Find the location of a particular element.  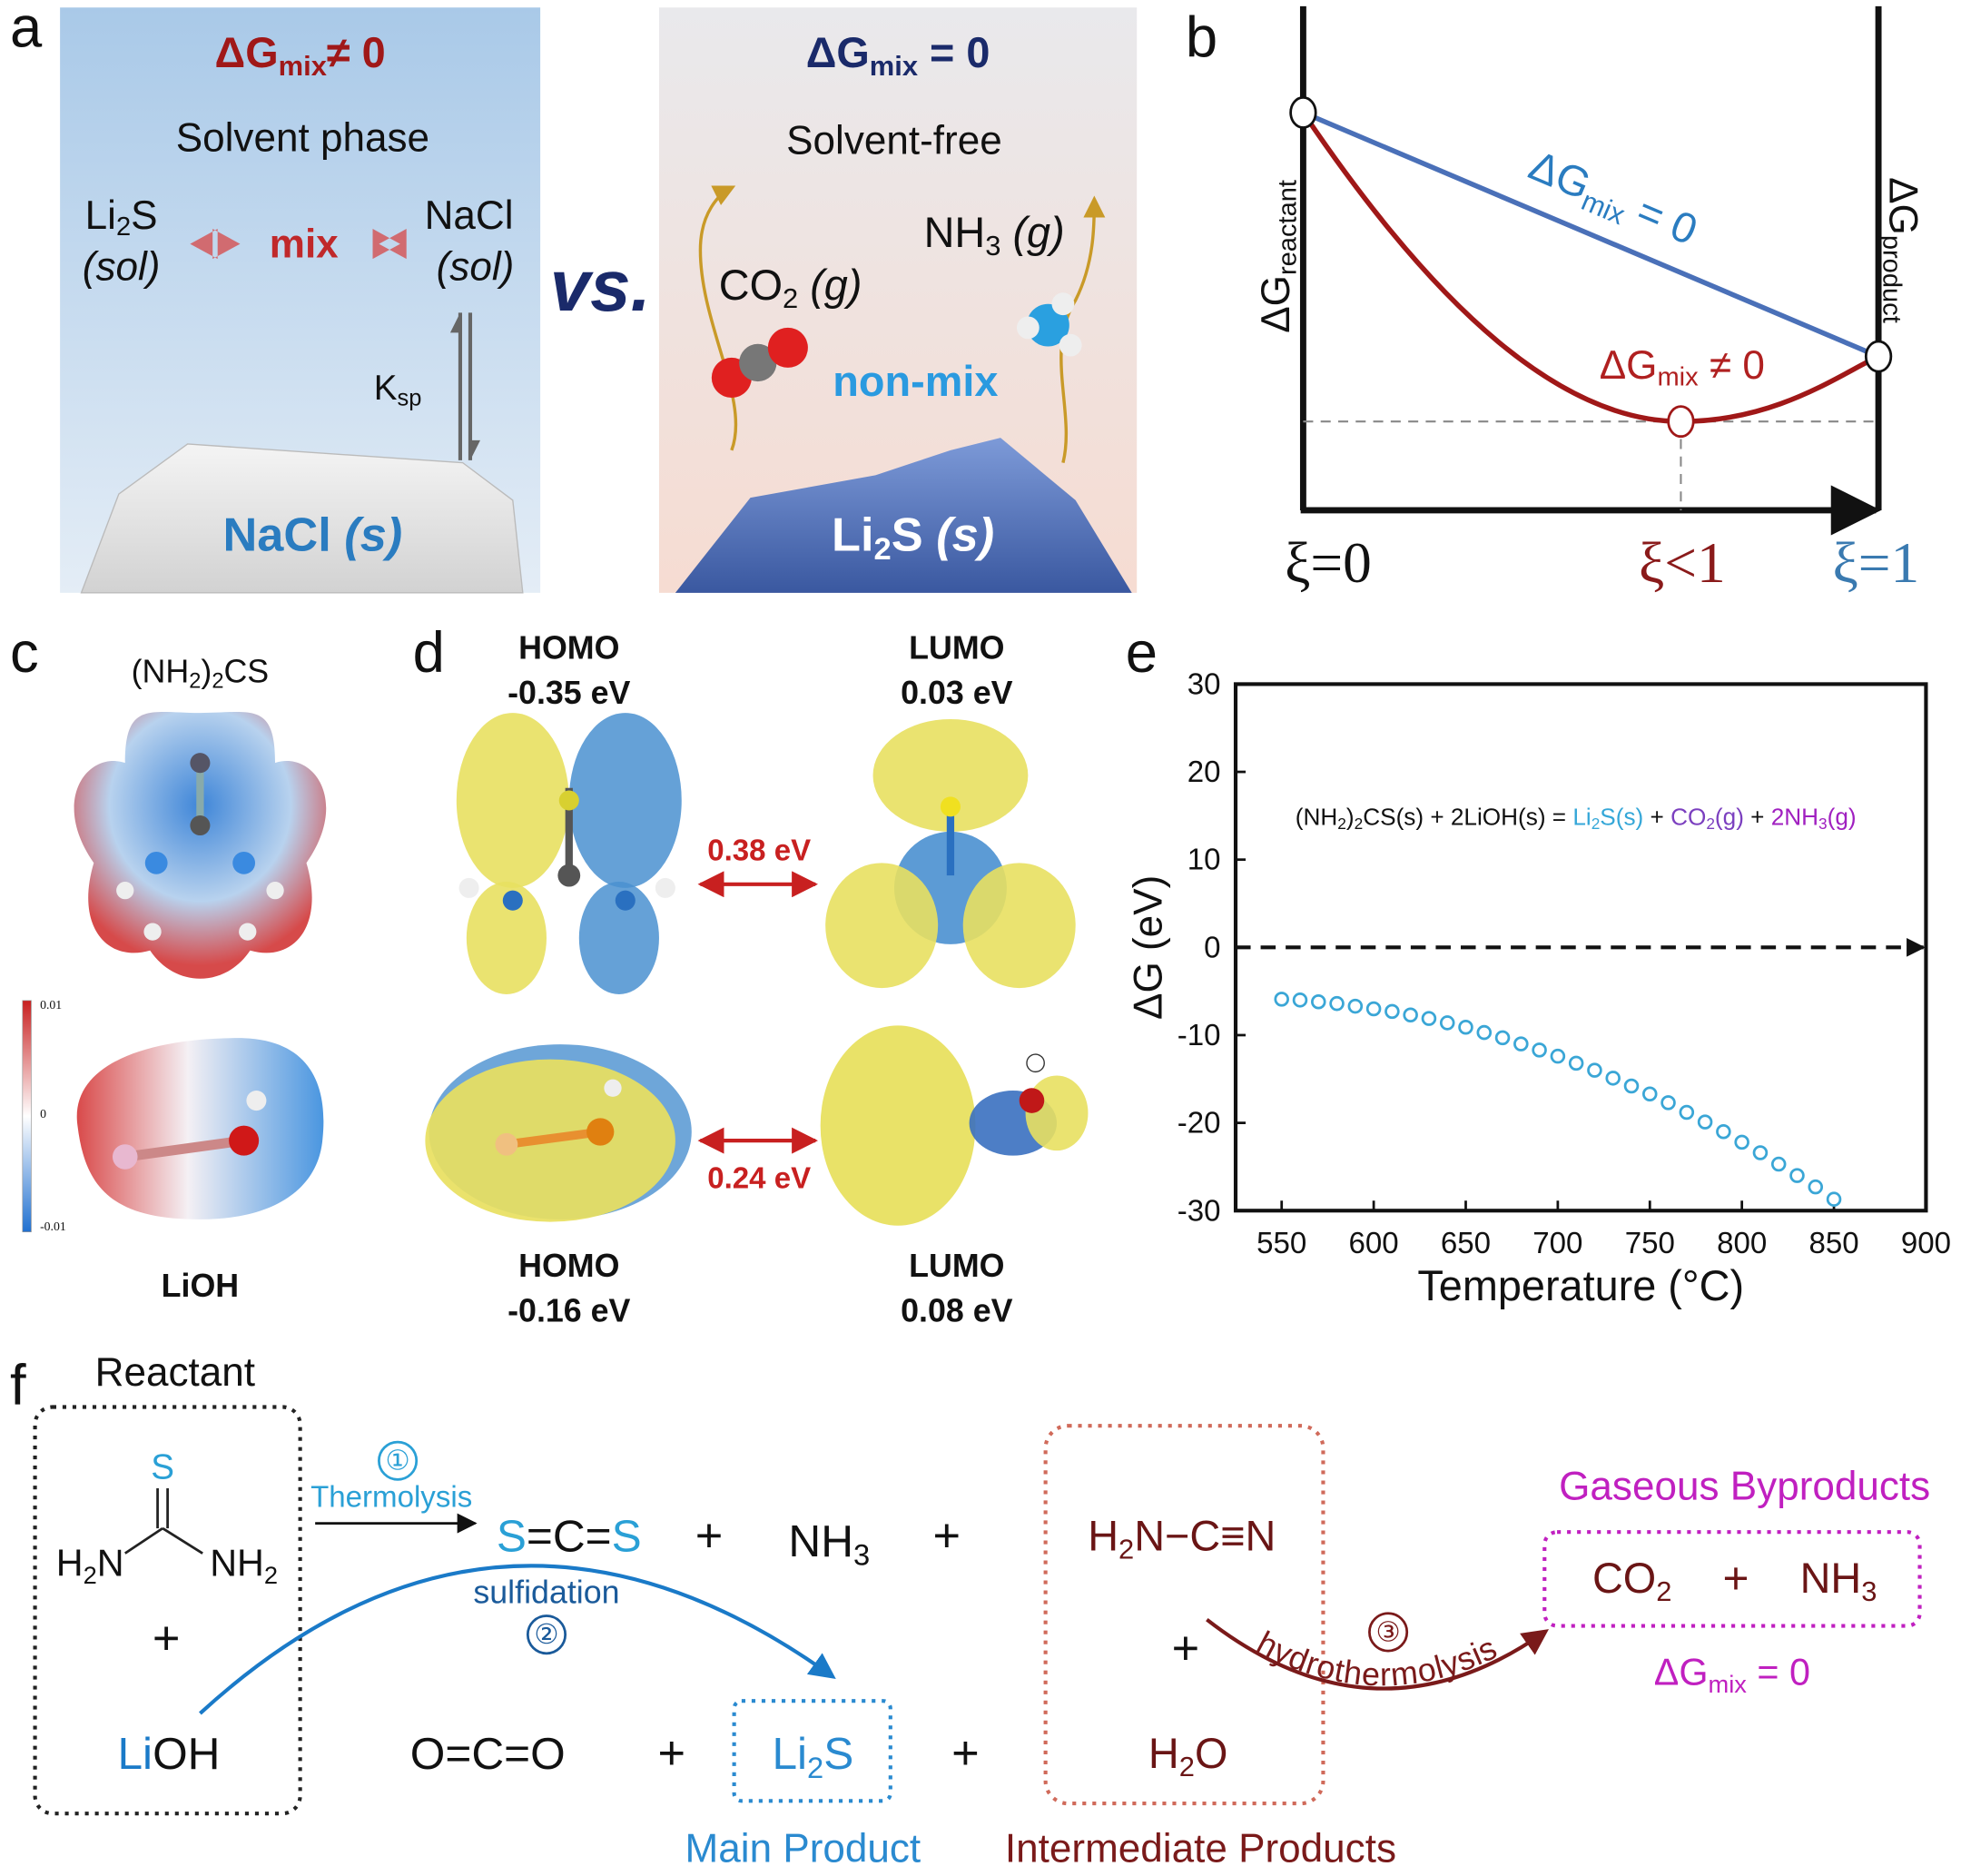

label: ② is located at coordinates (546, 1635).